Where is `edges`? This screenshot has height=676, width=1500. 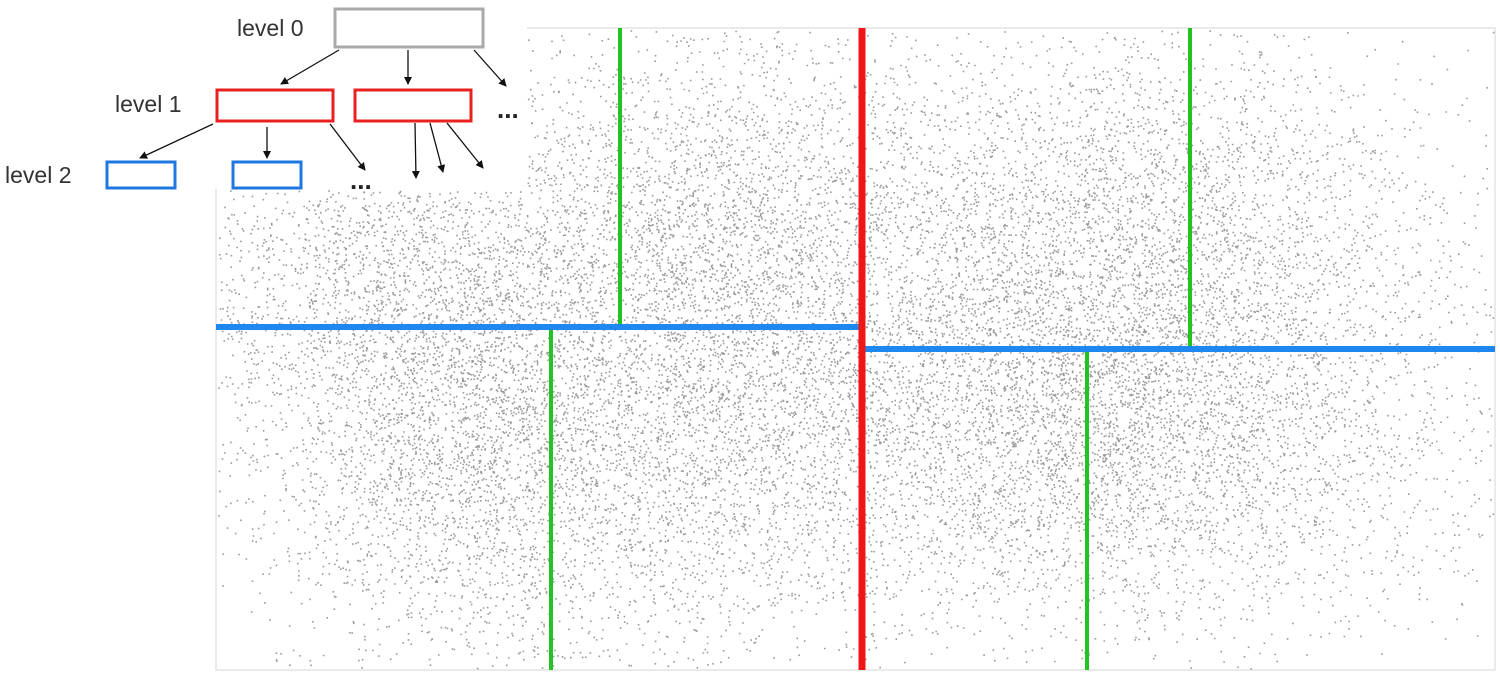
edges is located at coordinates (323, 114).